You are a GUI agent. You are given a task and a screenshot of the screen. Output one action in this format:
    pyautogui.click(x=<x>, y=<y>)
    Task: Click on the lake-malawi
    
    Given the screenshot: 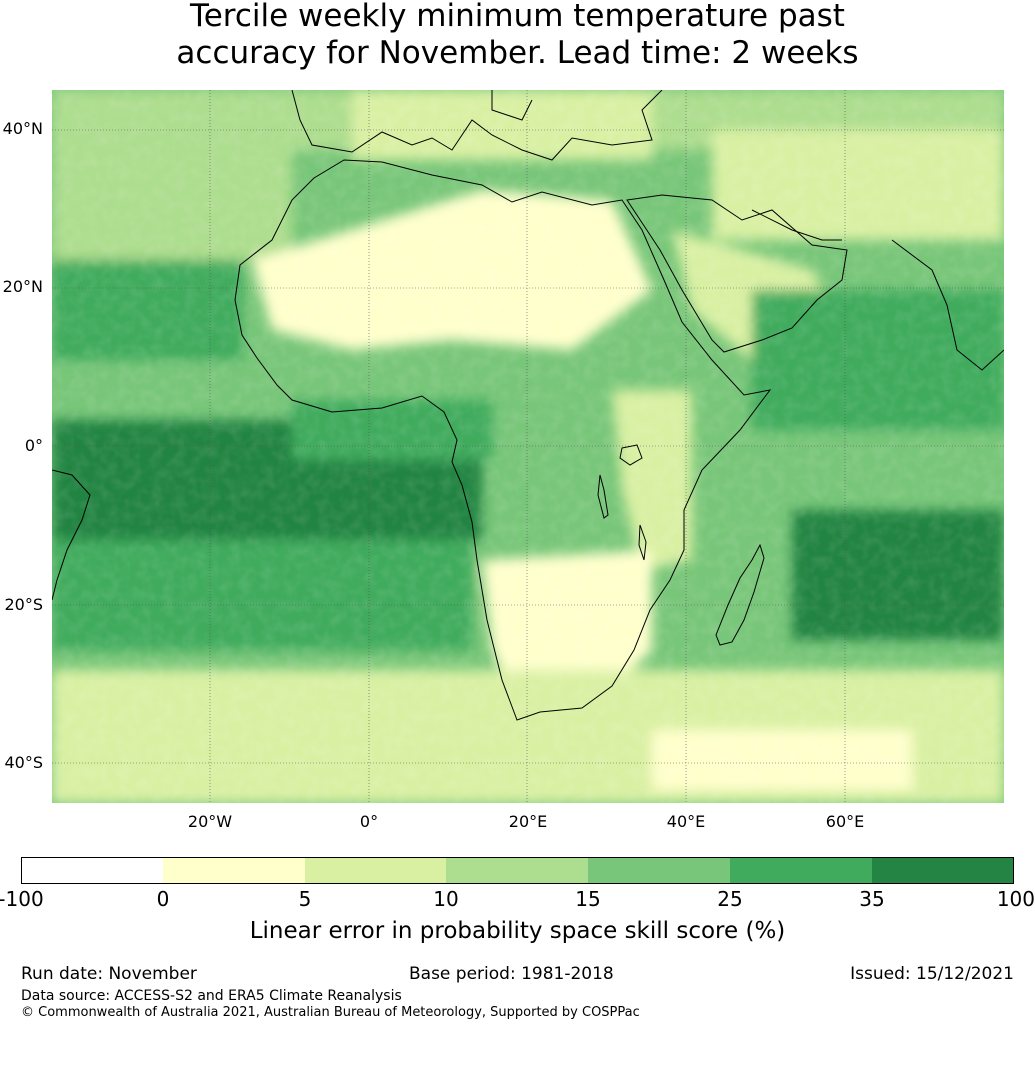 What is the action you would take?
    pyautogui.click(x=642, y=542)
    